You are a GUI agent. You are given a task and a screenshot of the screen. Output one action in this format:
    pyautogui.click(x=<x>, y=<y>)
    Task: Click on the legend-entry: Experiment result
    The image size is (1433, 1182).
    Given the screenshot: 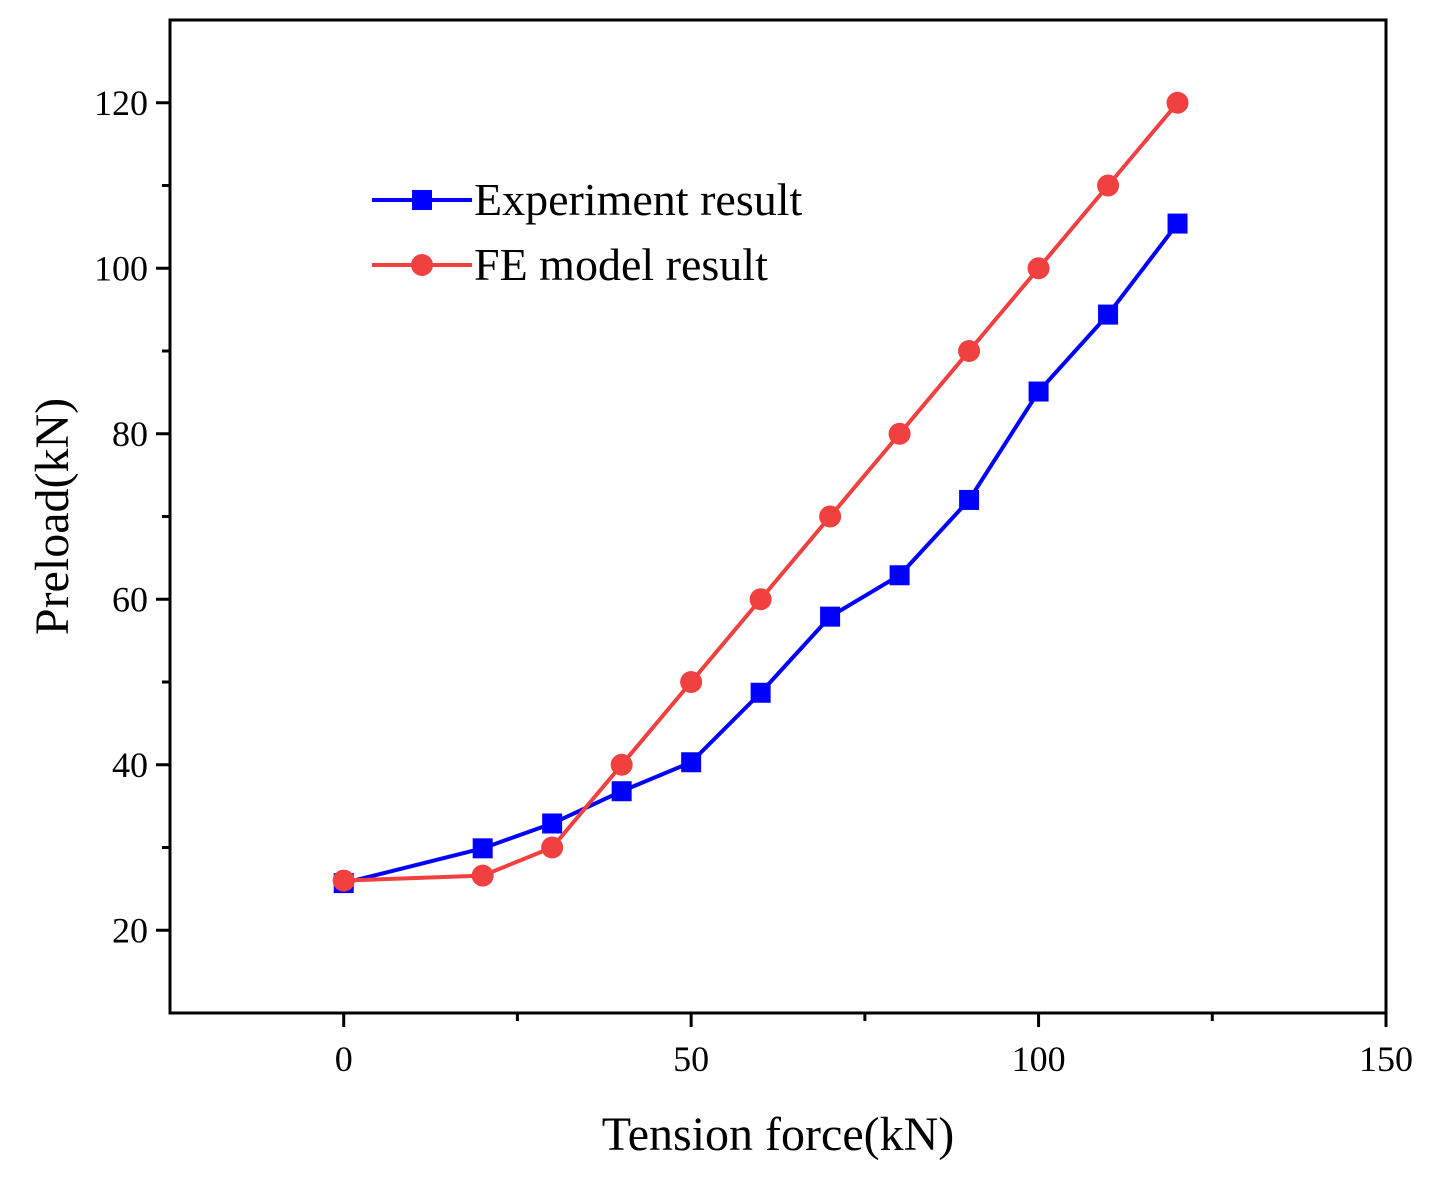 What is the action you would take?
    pyautogui.click(x=587, y=199)
    